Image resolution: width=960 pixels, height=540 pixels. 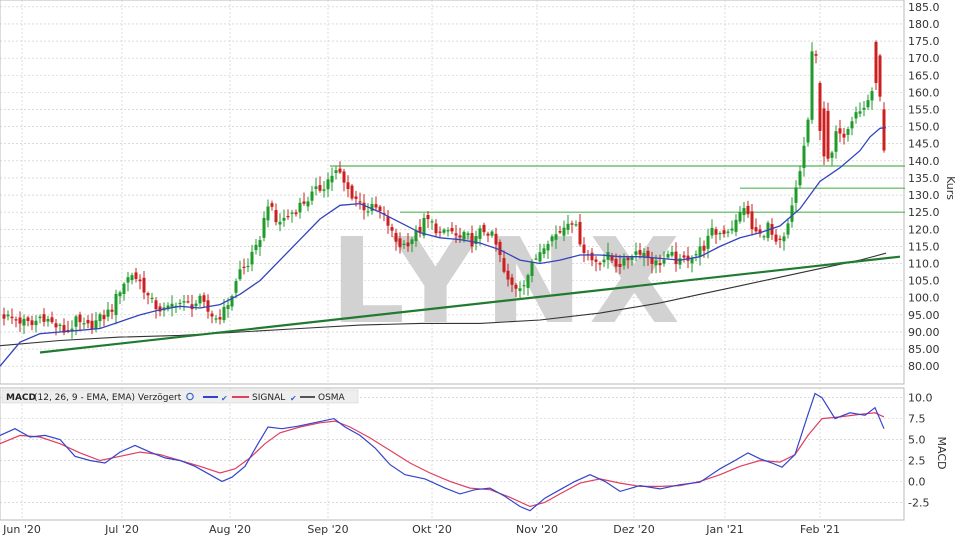 I want to click on price-tick-label: 165.0, so click(x=924, y=75).